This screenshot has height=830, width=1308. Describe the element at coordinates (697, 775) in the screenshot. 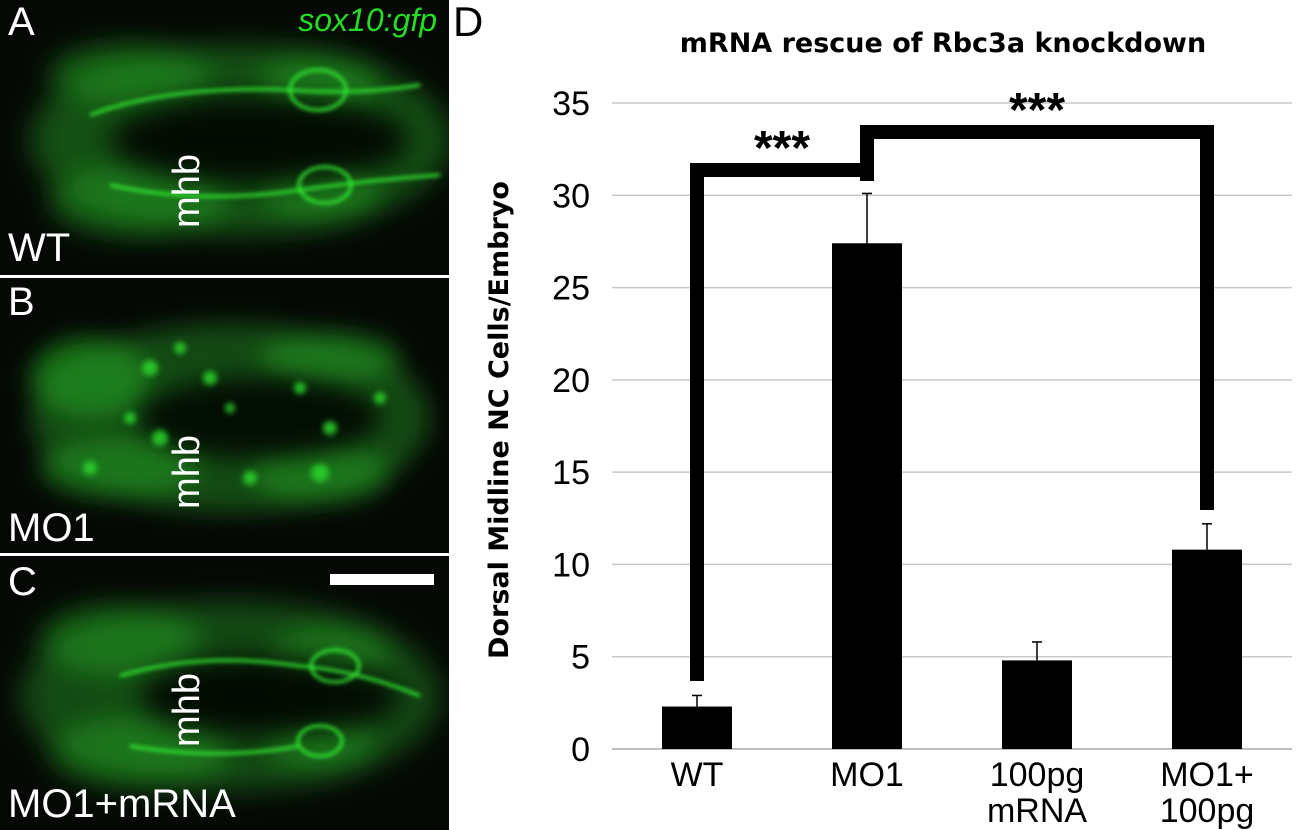

I see `x-tick-label: WT` at that location.